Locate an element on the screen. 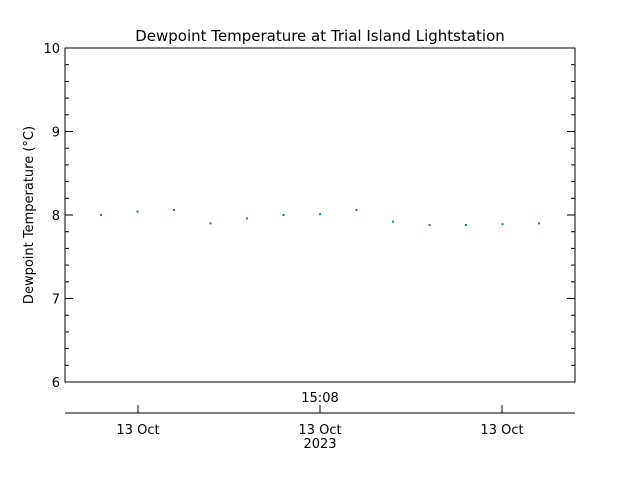 This screenshot has width=640, height=480. y-tick-label: 6 is located at coordinates (56, 383).